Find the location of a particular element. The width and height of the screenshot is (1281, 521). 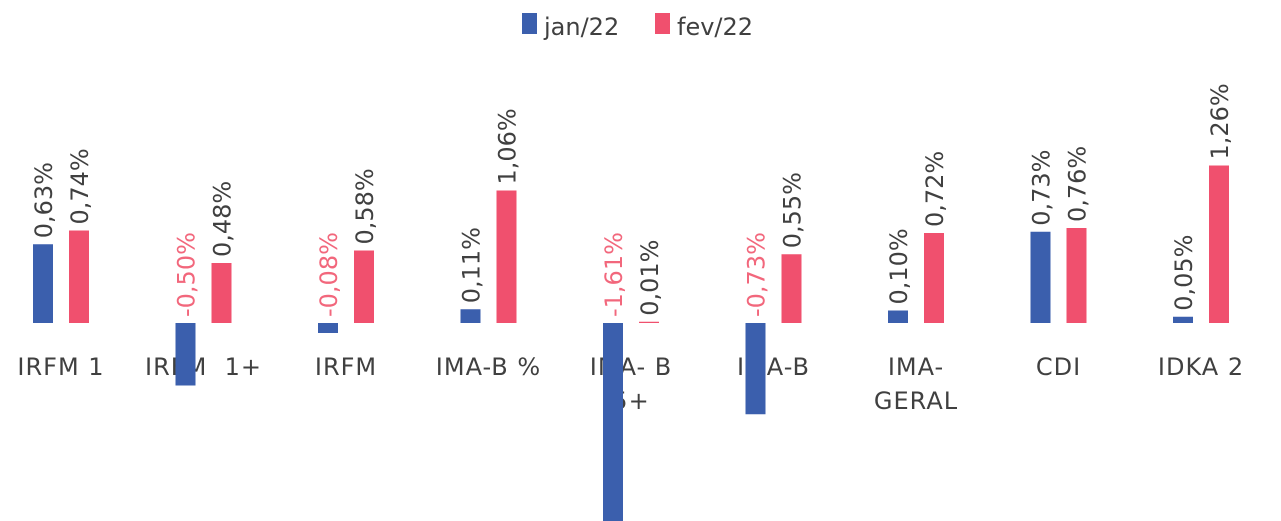

x-tick-label: IDKA 2 is located at coordinates (1201, 367).